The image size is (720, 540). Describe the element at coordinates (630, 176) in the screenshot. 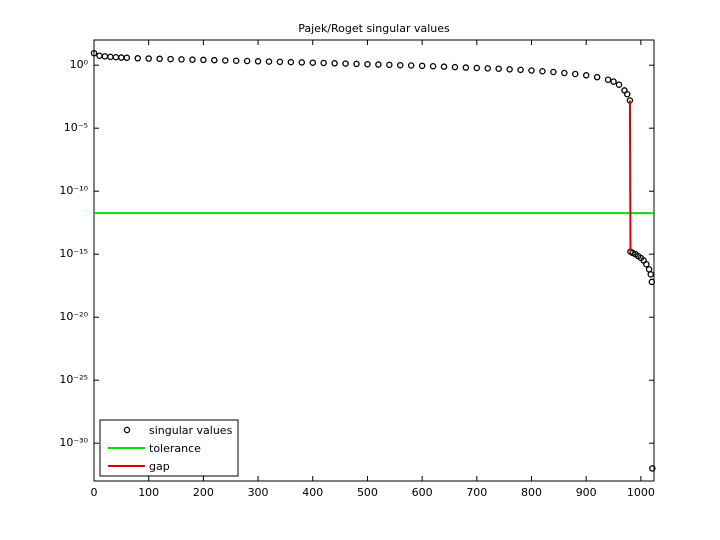

I see `series-line` at that location.